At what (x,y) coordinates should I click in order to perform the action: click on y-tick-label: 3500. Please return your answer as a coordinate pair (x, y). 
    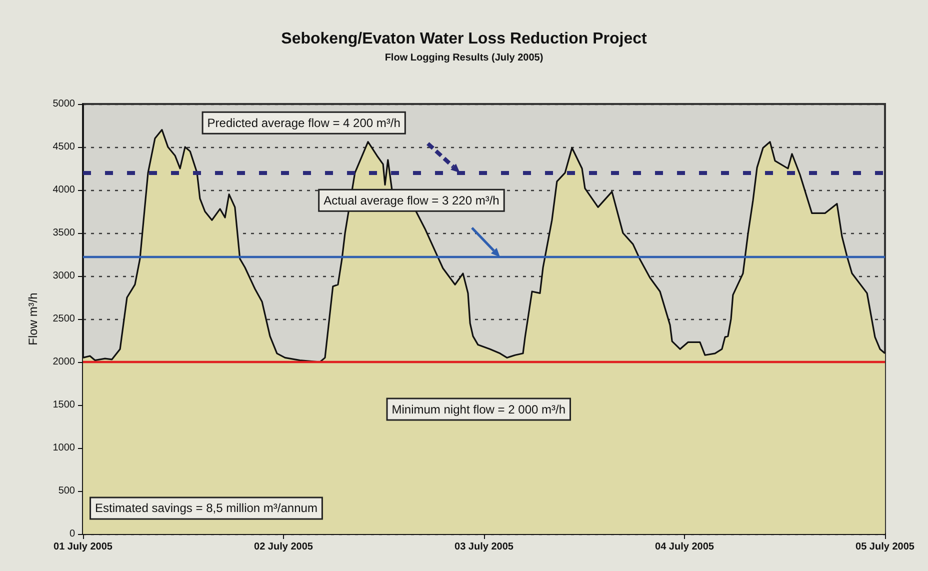
    Looking at the image, I should click on (64, 233).